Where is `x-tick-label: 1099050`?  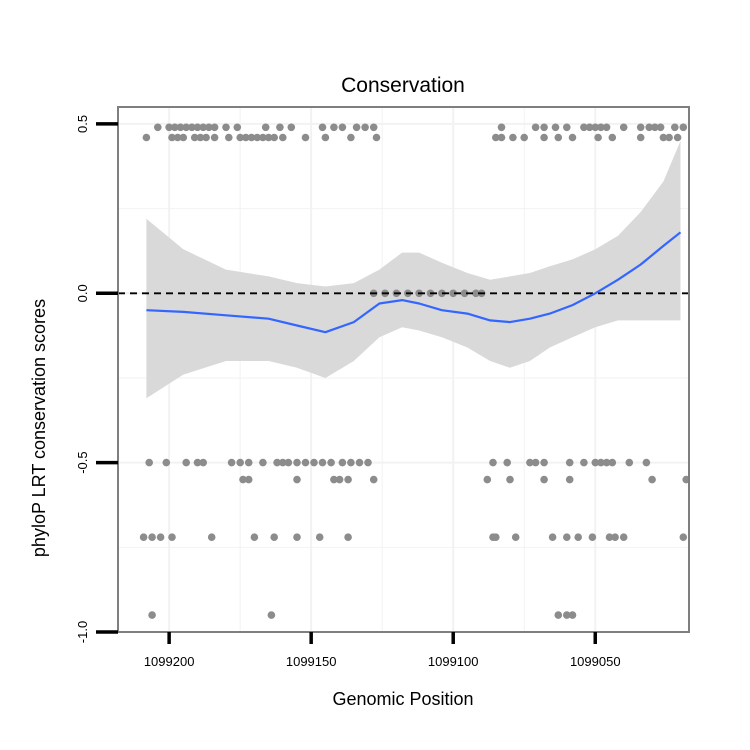
x-tick-label: 1099050 is located at coordinates (595, 661).